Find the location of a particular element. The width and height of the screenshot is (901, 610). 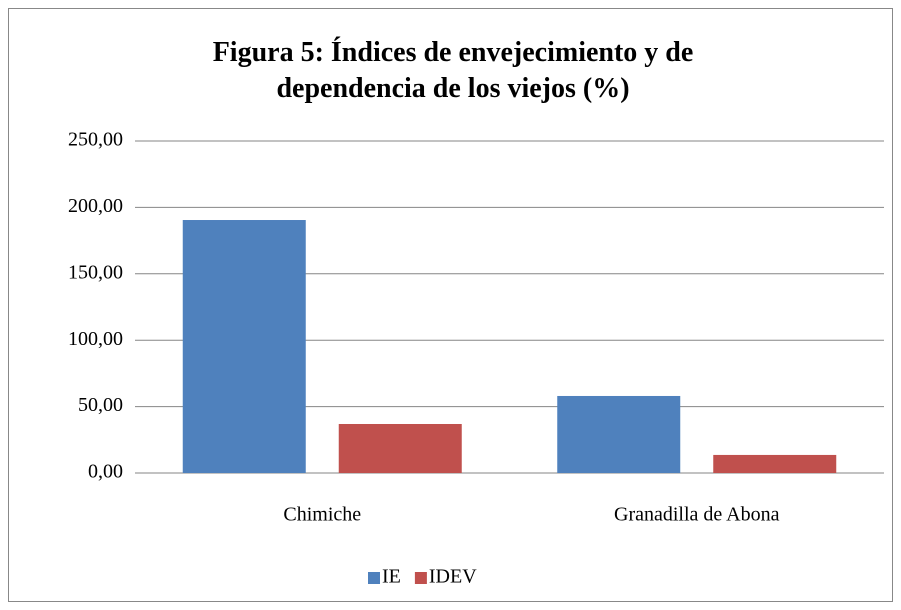

y-tick-label: 200,00 is located at coordinates (95, 206).